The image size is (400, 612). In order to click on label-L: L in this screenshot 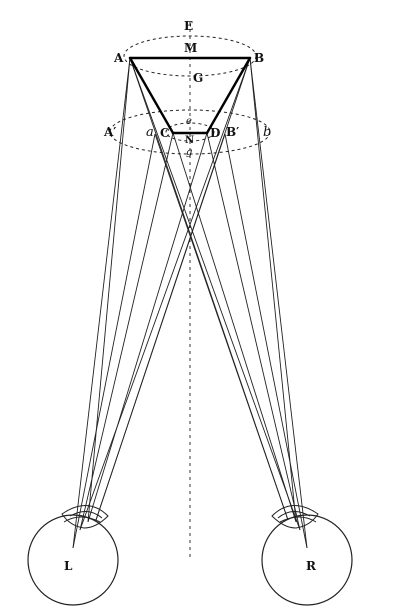, I will do `click(68, 566)`.